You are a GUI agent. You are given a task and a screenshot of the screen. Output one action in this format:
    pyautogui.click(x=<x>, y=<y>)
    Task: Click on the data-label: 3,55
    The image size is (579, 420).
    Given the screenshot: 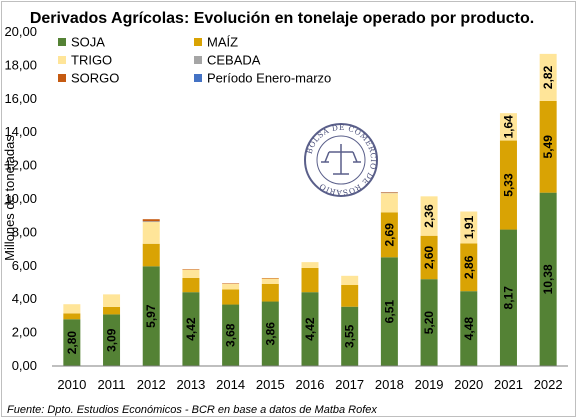 What is the action you would take?
    pyautogui.click(x=350, y=336)
    